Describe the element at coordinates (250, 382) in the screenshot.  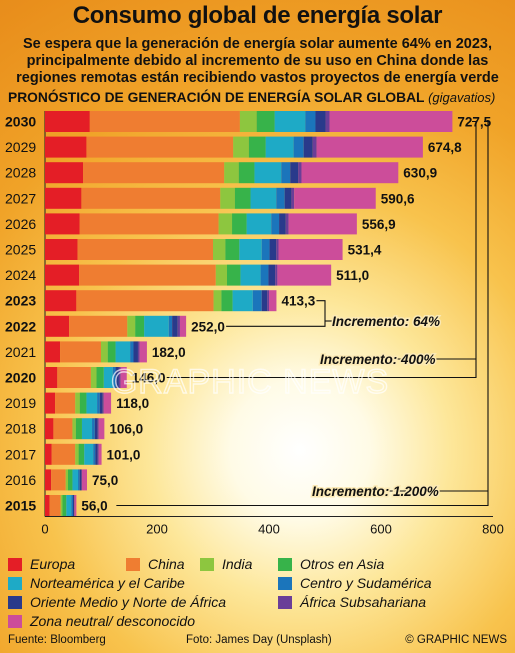
I see `watermark-text: GRAPHIC NEWS` at that location.